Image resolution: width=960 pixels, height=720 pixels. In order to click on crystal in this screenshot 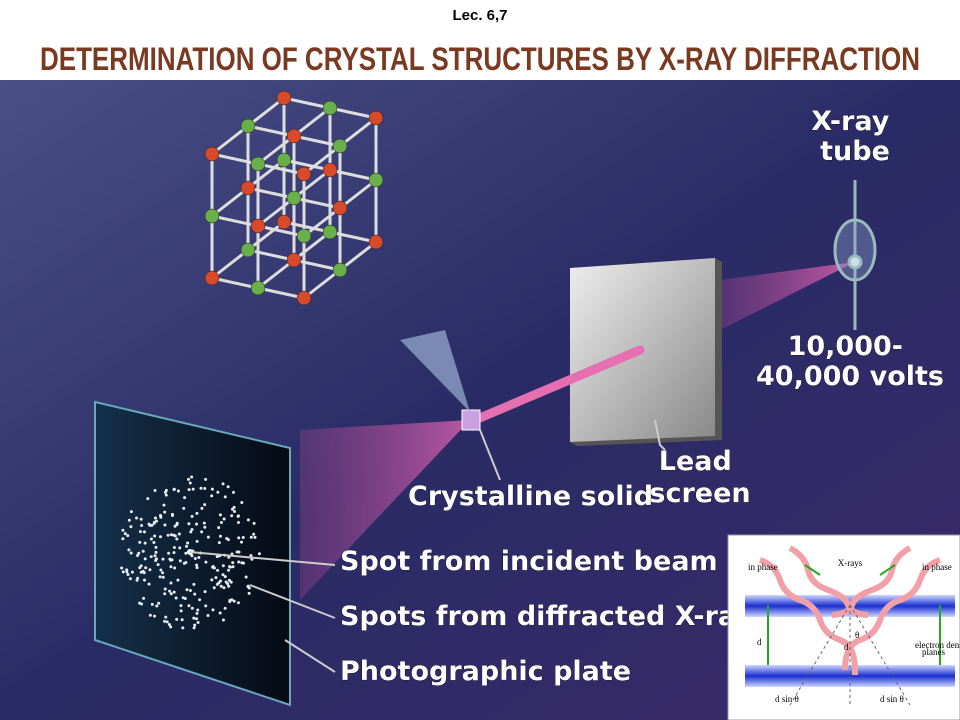, I will do `click(471, 420)`.